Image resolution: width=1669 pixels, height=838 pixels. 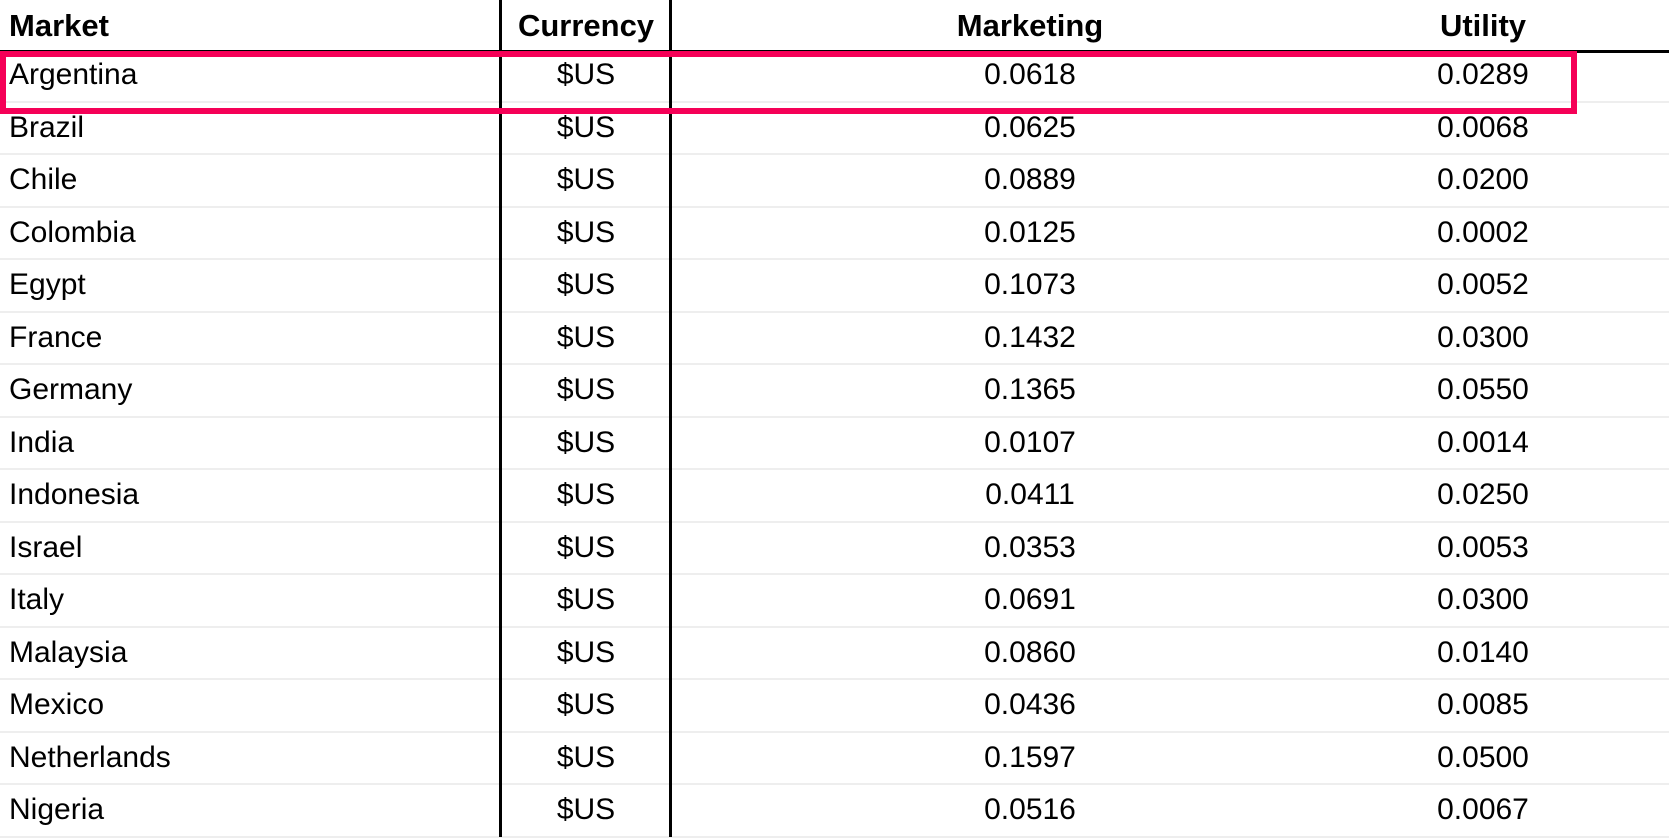 I want to click on table-row: Argentina $US 0.0618 0.0289, so click(x=834, y=76).